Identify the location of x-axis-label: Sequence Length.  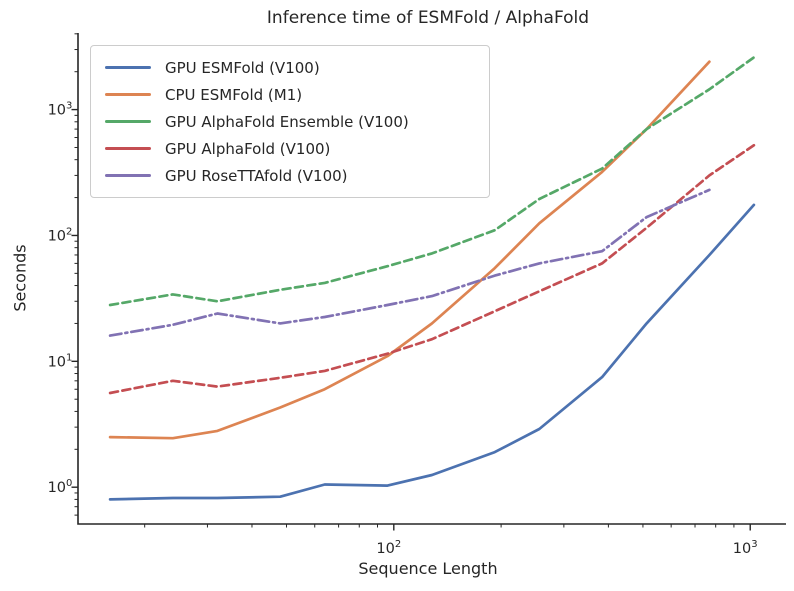
(428, 568).